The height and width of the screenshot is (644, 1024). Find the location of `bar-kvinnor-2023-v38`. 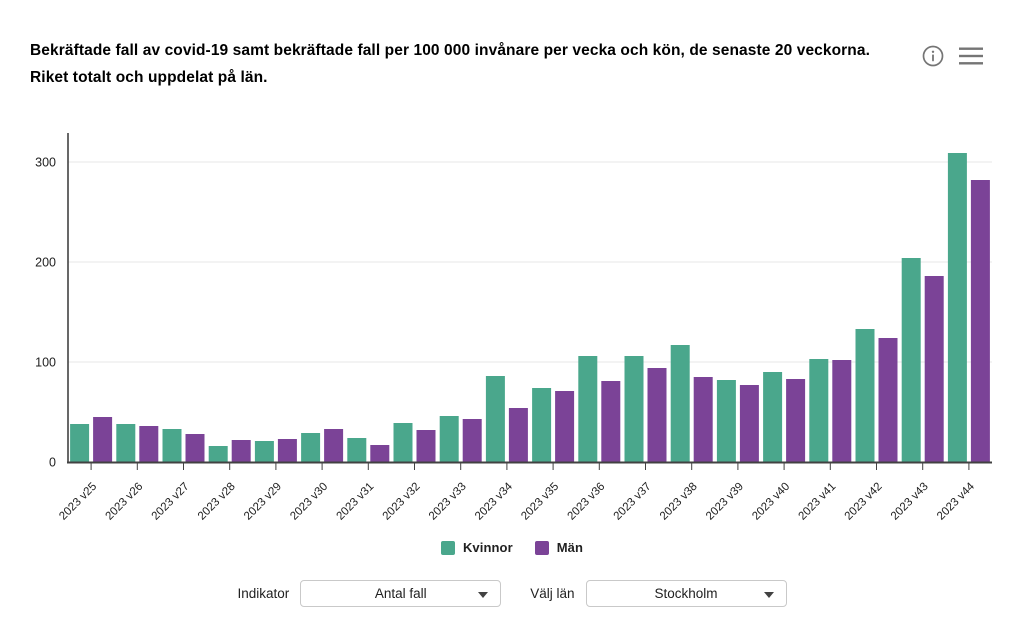

bar-kvinnor-2023-v38 is located at coordinates (680, 403).